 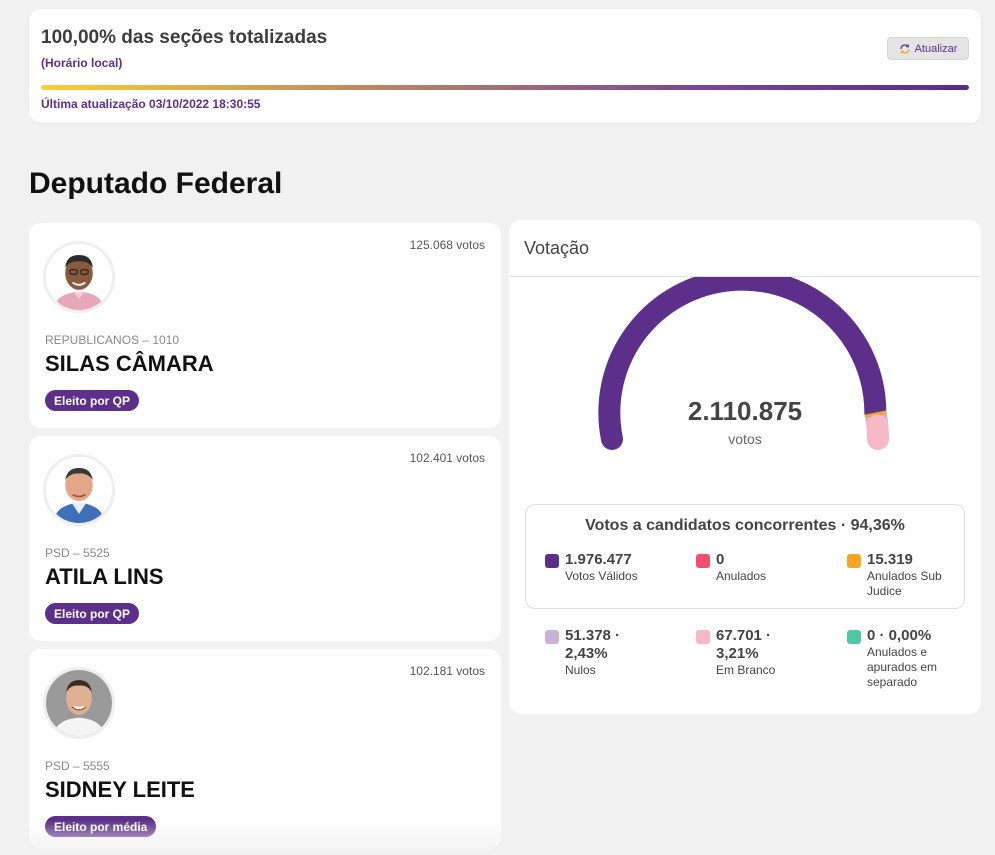 I want to click on candidate-party: PSD – 5555, so click(x=77, y=766).